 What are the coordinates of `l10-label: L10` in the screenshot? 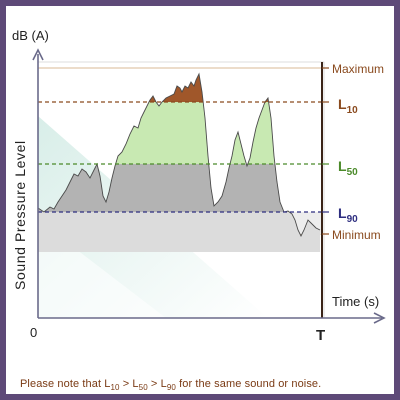 It's located at (348, 106).